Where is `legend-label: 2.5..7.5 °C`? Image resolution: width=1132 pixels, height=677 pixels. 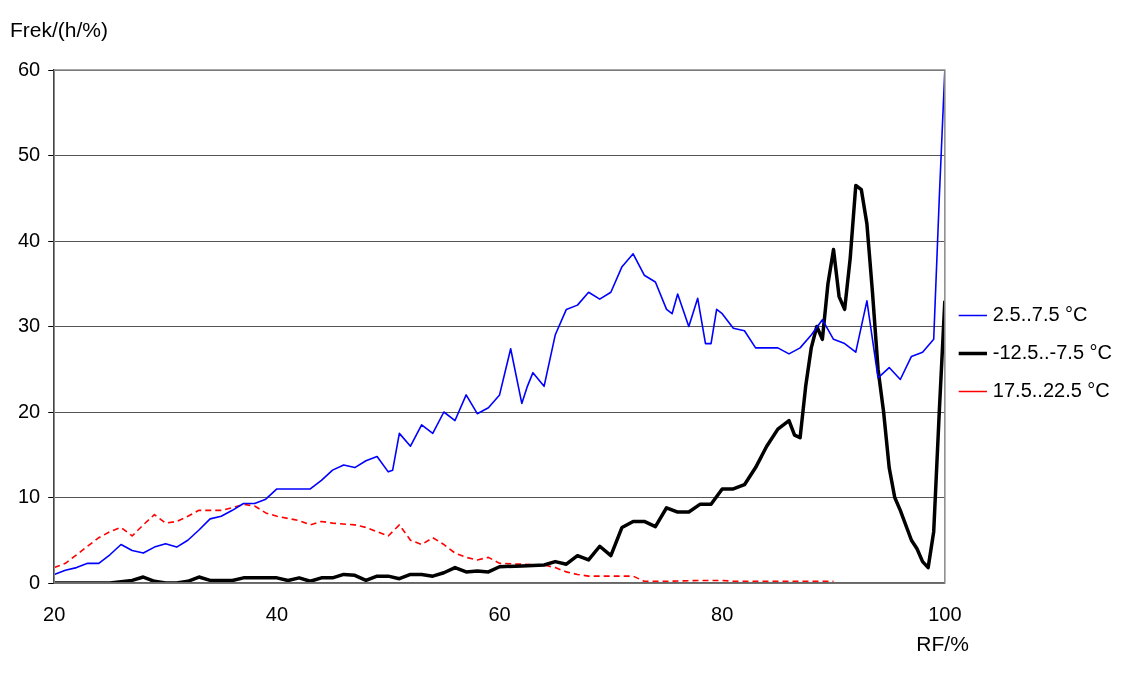
legend-label: 2.5..7.5 °C is located at coordinates (1040, 314).